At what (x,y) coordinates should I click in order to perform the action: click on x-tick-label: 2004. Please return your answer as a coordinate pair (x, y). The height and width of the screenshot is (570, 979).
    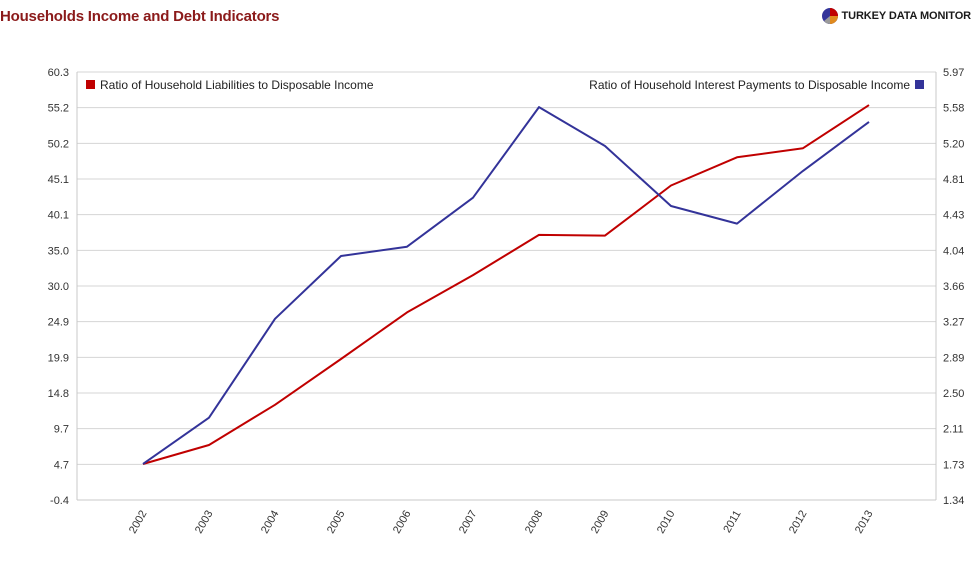
    Looking at the image, I should click on (270, 522).